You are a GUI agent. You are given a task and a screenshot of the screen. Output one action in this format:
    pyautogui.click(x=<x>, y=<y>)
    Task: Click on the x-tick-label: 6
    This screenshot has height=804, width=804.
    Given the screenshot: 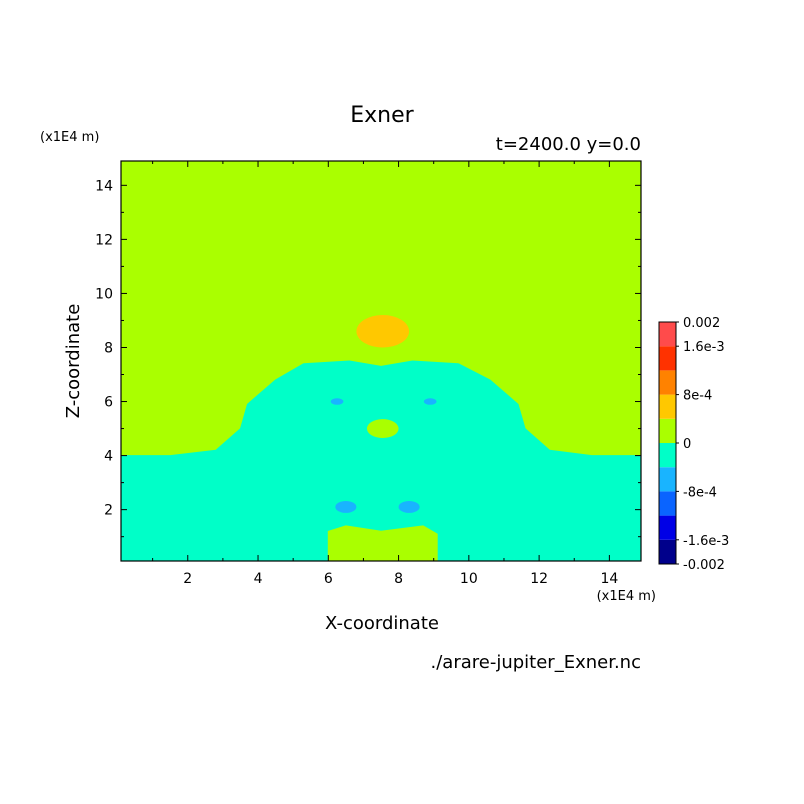 What is the action you would take?
    pyautogui.click(x=328, y=579)
    